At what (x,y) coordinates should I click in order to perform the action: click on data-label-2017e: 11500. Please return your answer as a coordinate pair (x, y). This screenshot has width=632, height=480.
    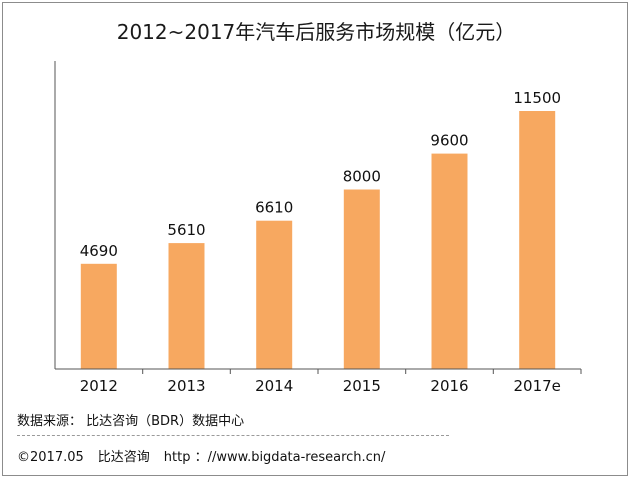
    Looking at the image, I should click on (537, 98).